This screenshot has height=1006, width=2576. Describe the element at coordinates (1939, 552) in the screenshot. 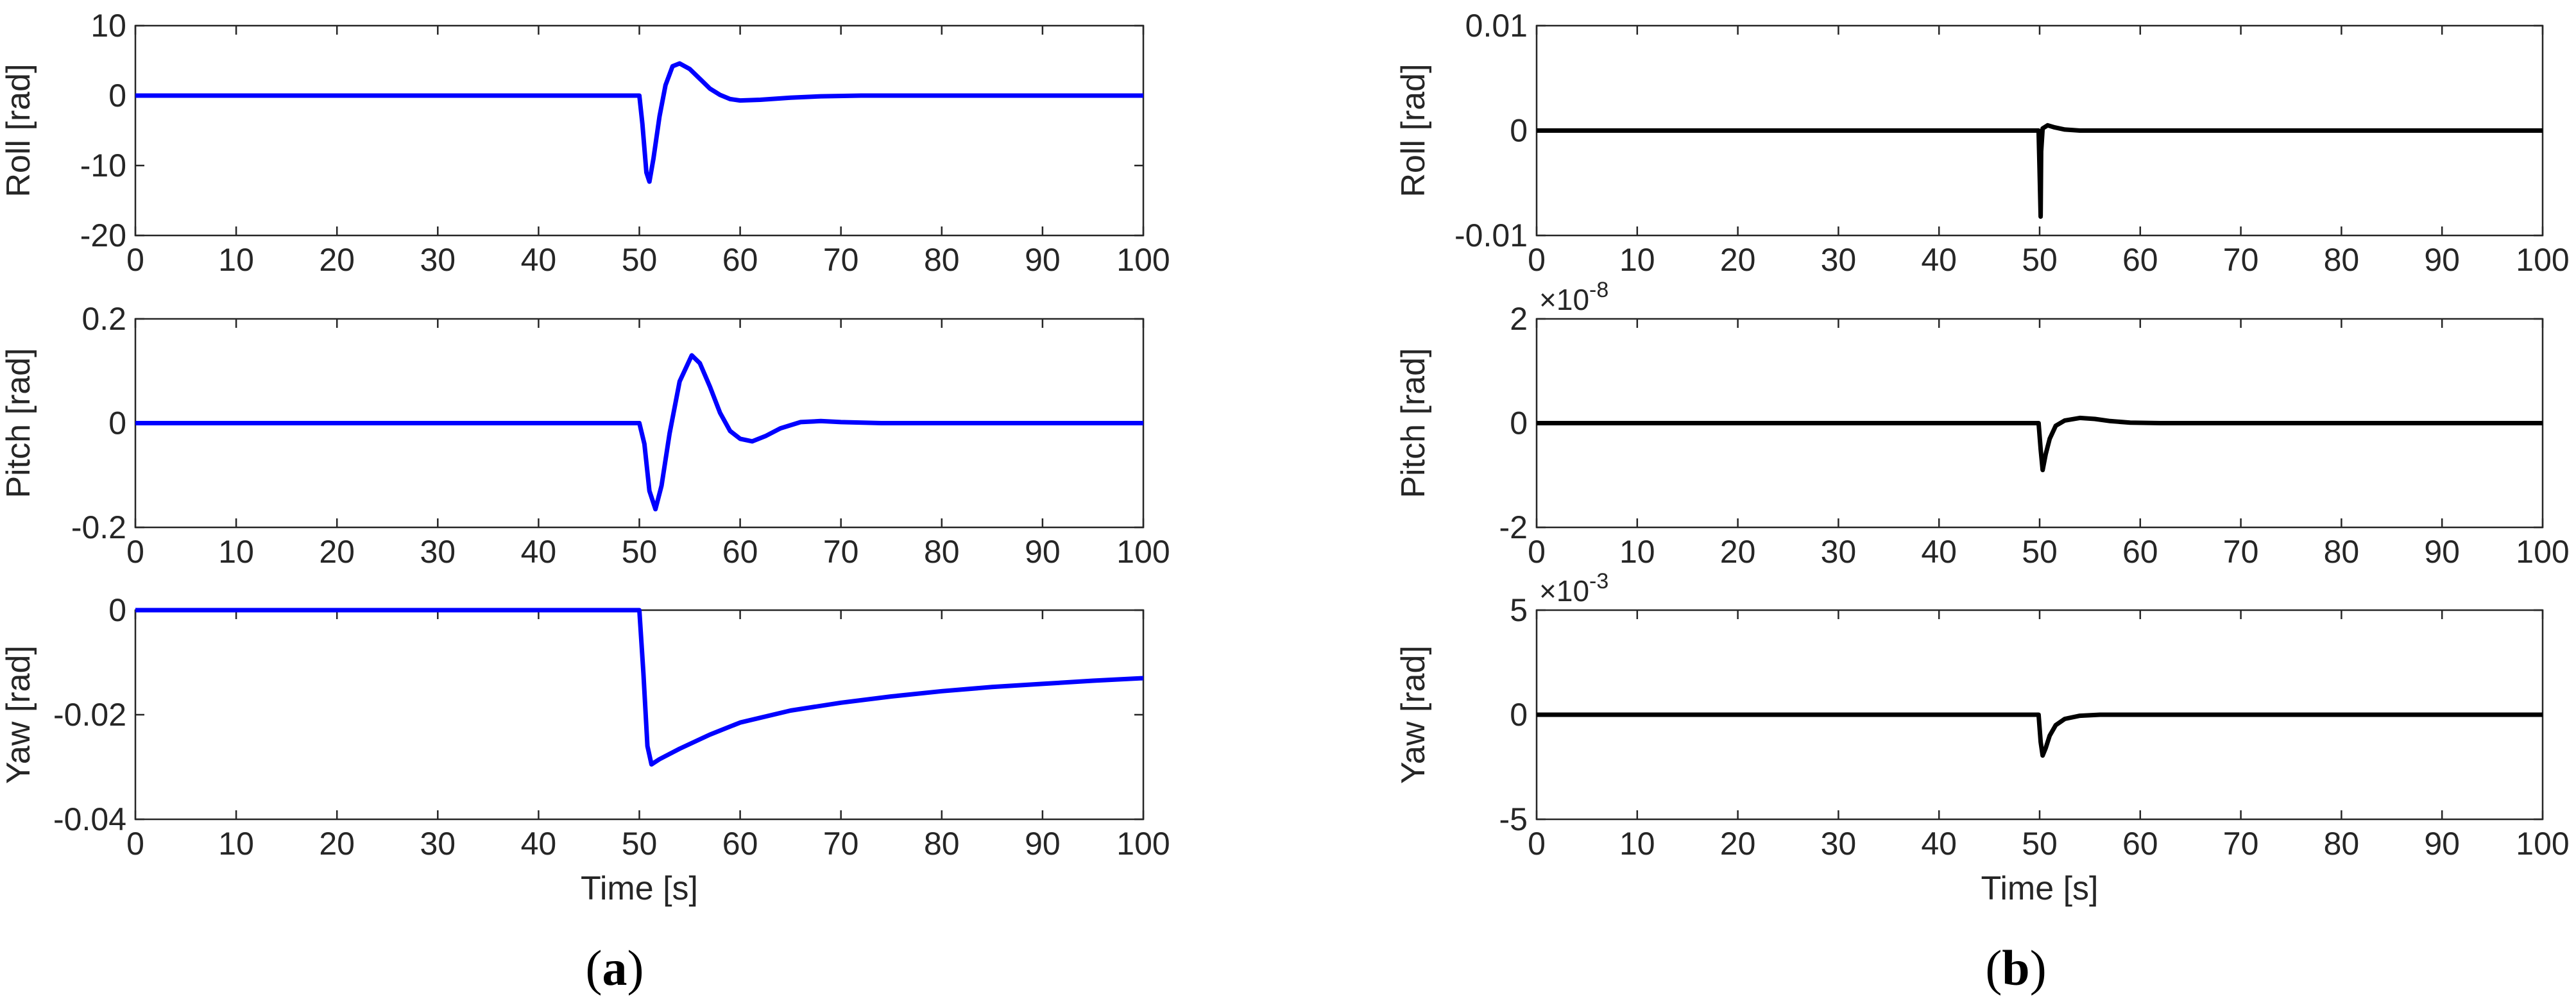

I see `chart-b-2-x-tick-label: 40` at that location.